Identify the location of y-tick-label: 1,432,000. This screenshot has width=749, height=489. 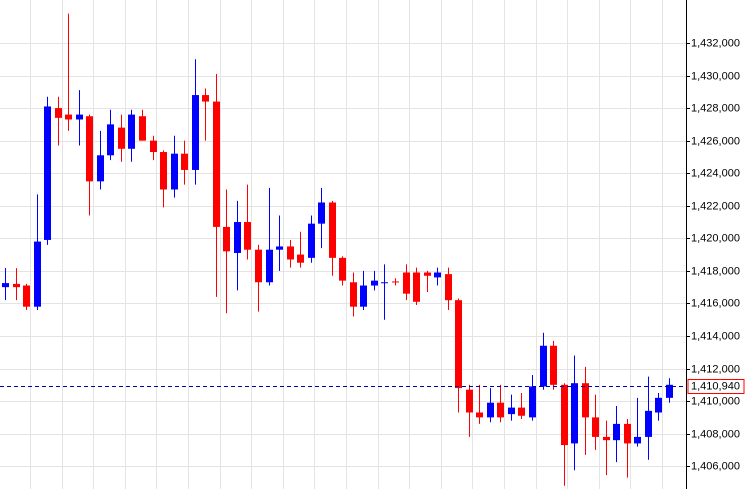
(715, 43).